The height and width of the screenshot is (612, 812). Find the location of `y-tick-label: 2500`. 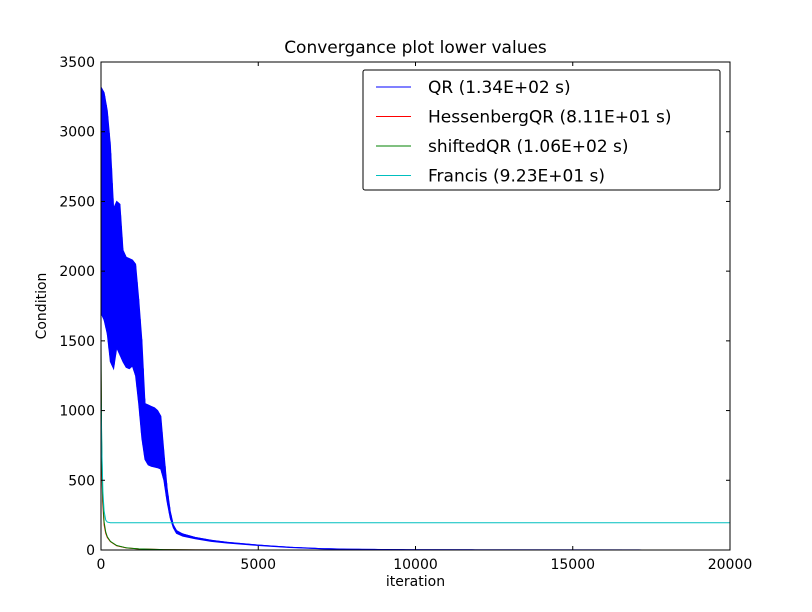

y-tick-label: 2500 is located at coordinates (77, 202).